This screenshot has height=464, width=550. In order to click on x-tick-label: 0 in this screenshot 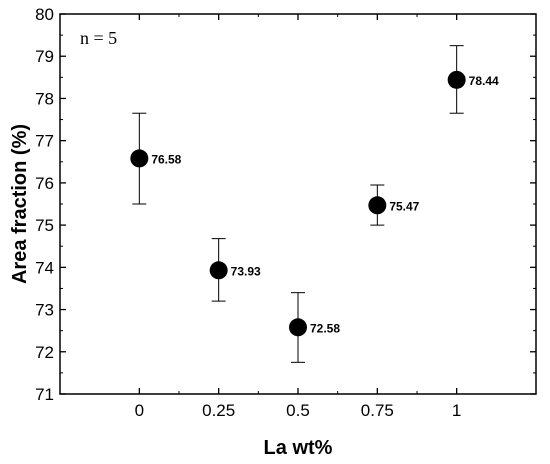, I will do `click(139, 410)`.